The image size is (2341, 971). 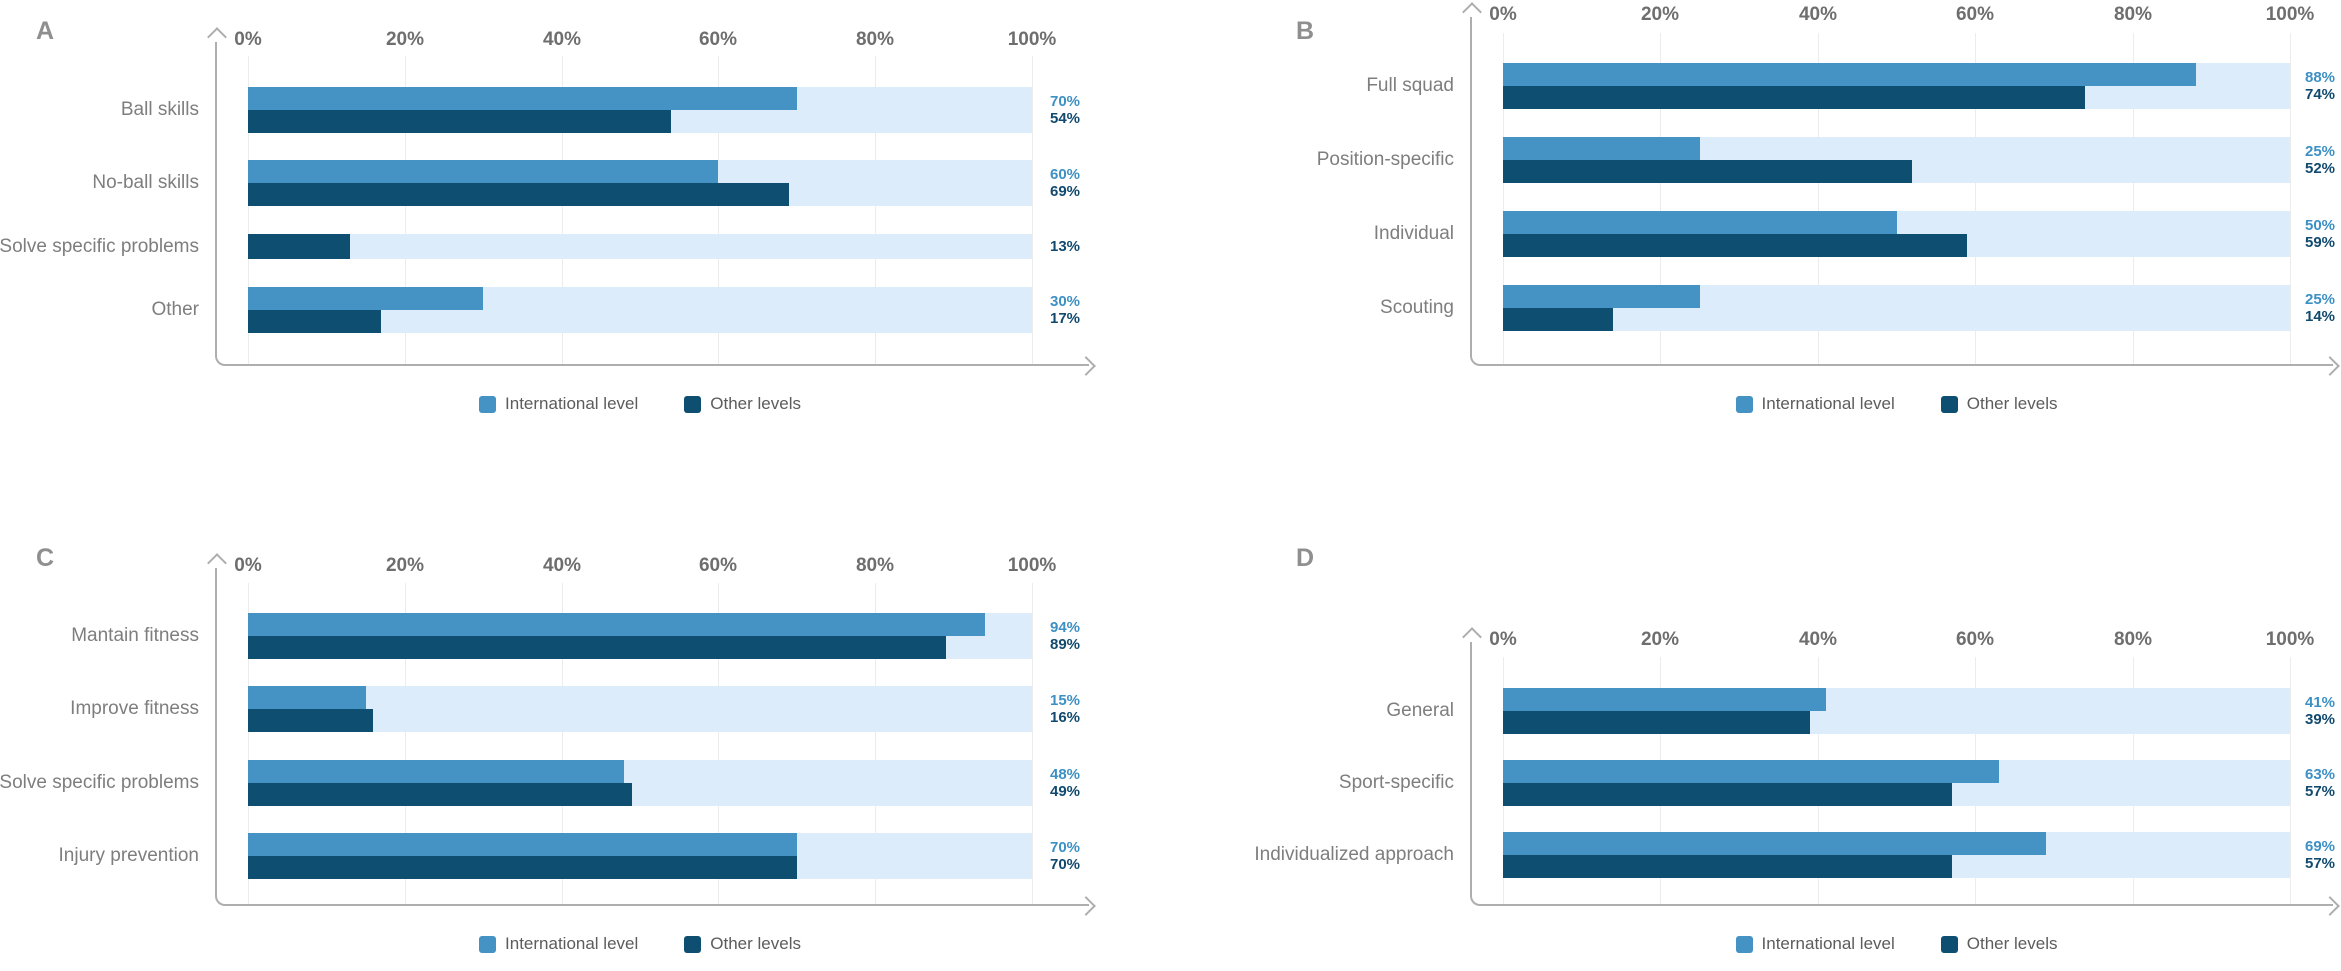 What do you see at coordinates (135, 635) in the screenshot?
I see `category-label: Mantain fitness` at bounding box center [135, 635].